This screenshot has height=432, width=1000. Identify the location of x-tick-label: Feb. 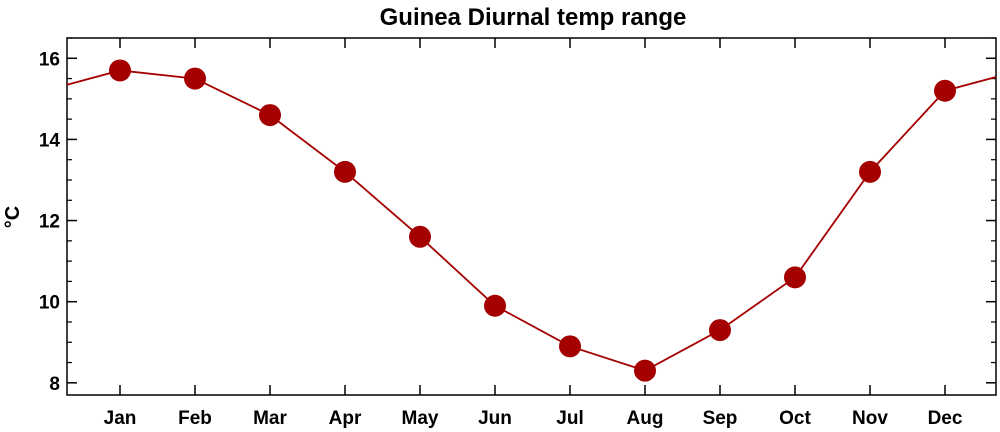
(195, 418).